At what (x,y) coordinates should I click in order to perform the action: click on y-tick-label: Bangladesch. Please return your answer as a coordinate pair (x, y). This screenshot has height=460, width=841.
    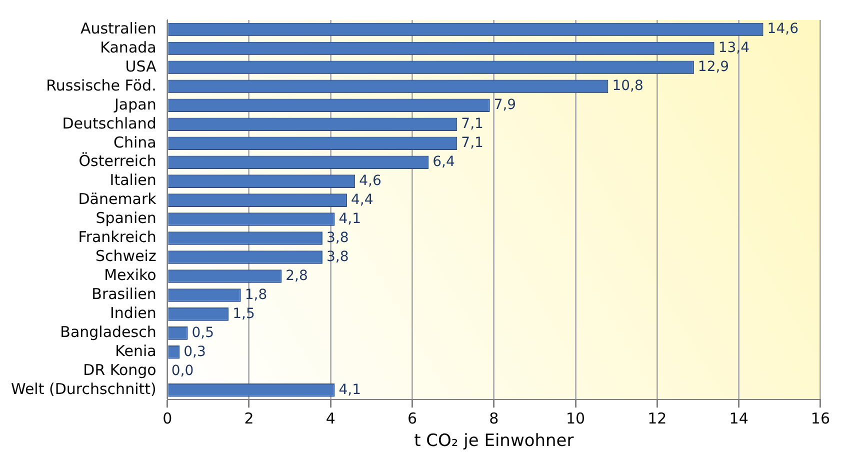
    Looking at the image, I should click on (108, 332).